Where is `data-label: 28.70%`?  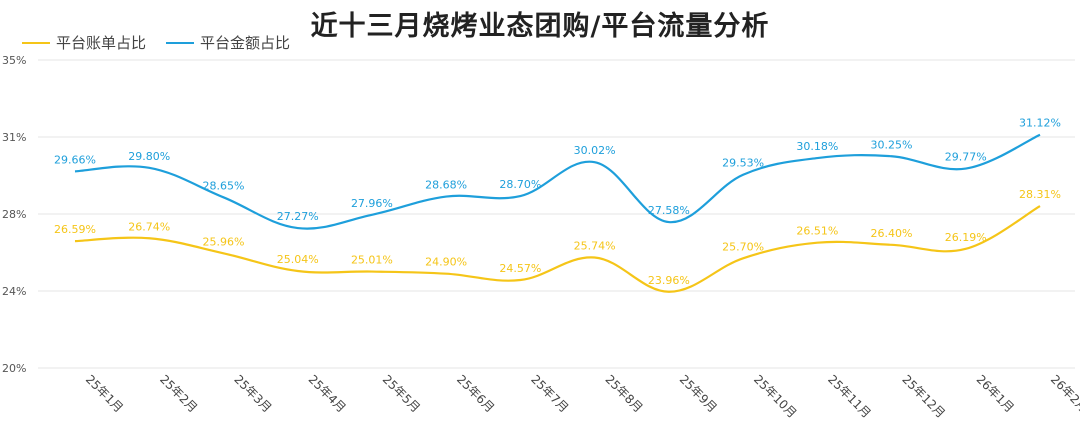 data-label: 28.70% is located at coordinates (520, 184).